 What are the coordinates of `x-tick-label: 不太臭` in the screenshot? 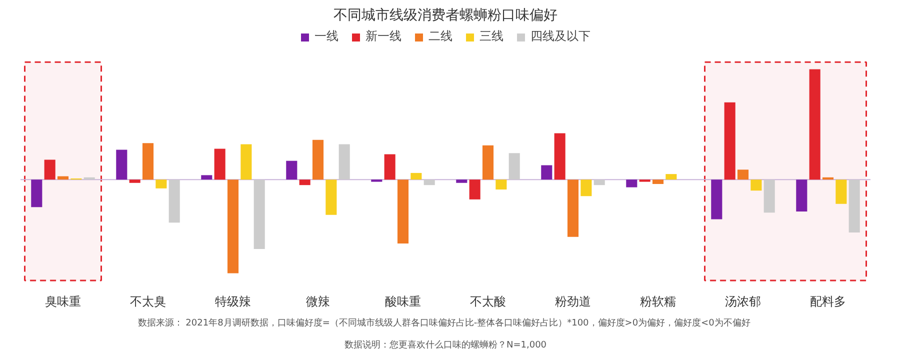 It's located at (148, 301).